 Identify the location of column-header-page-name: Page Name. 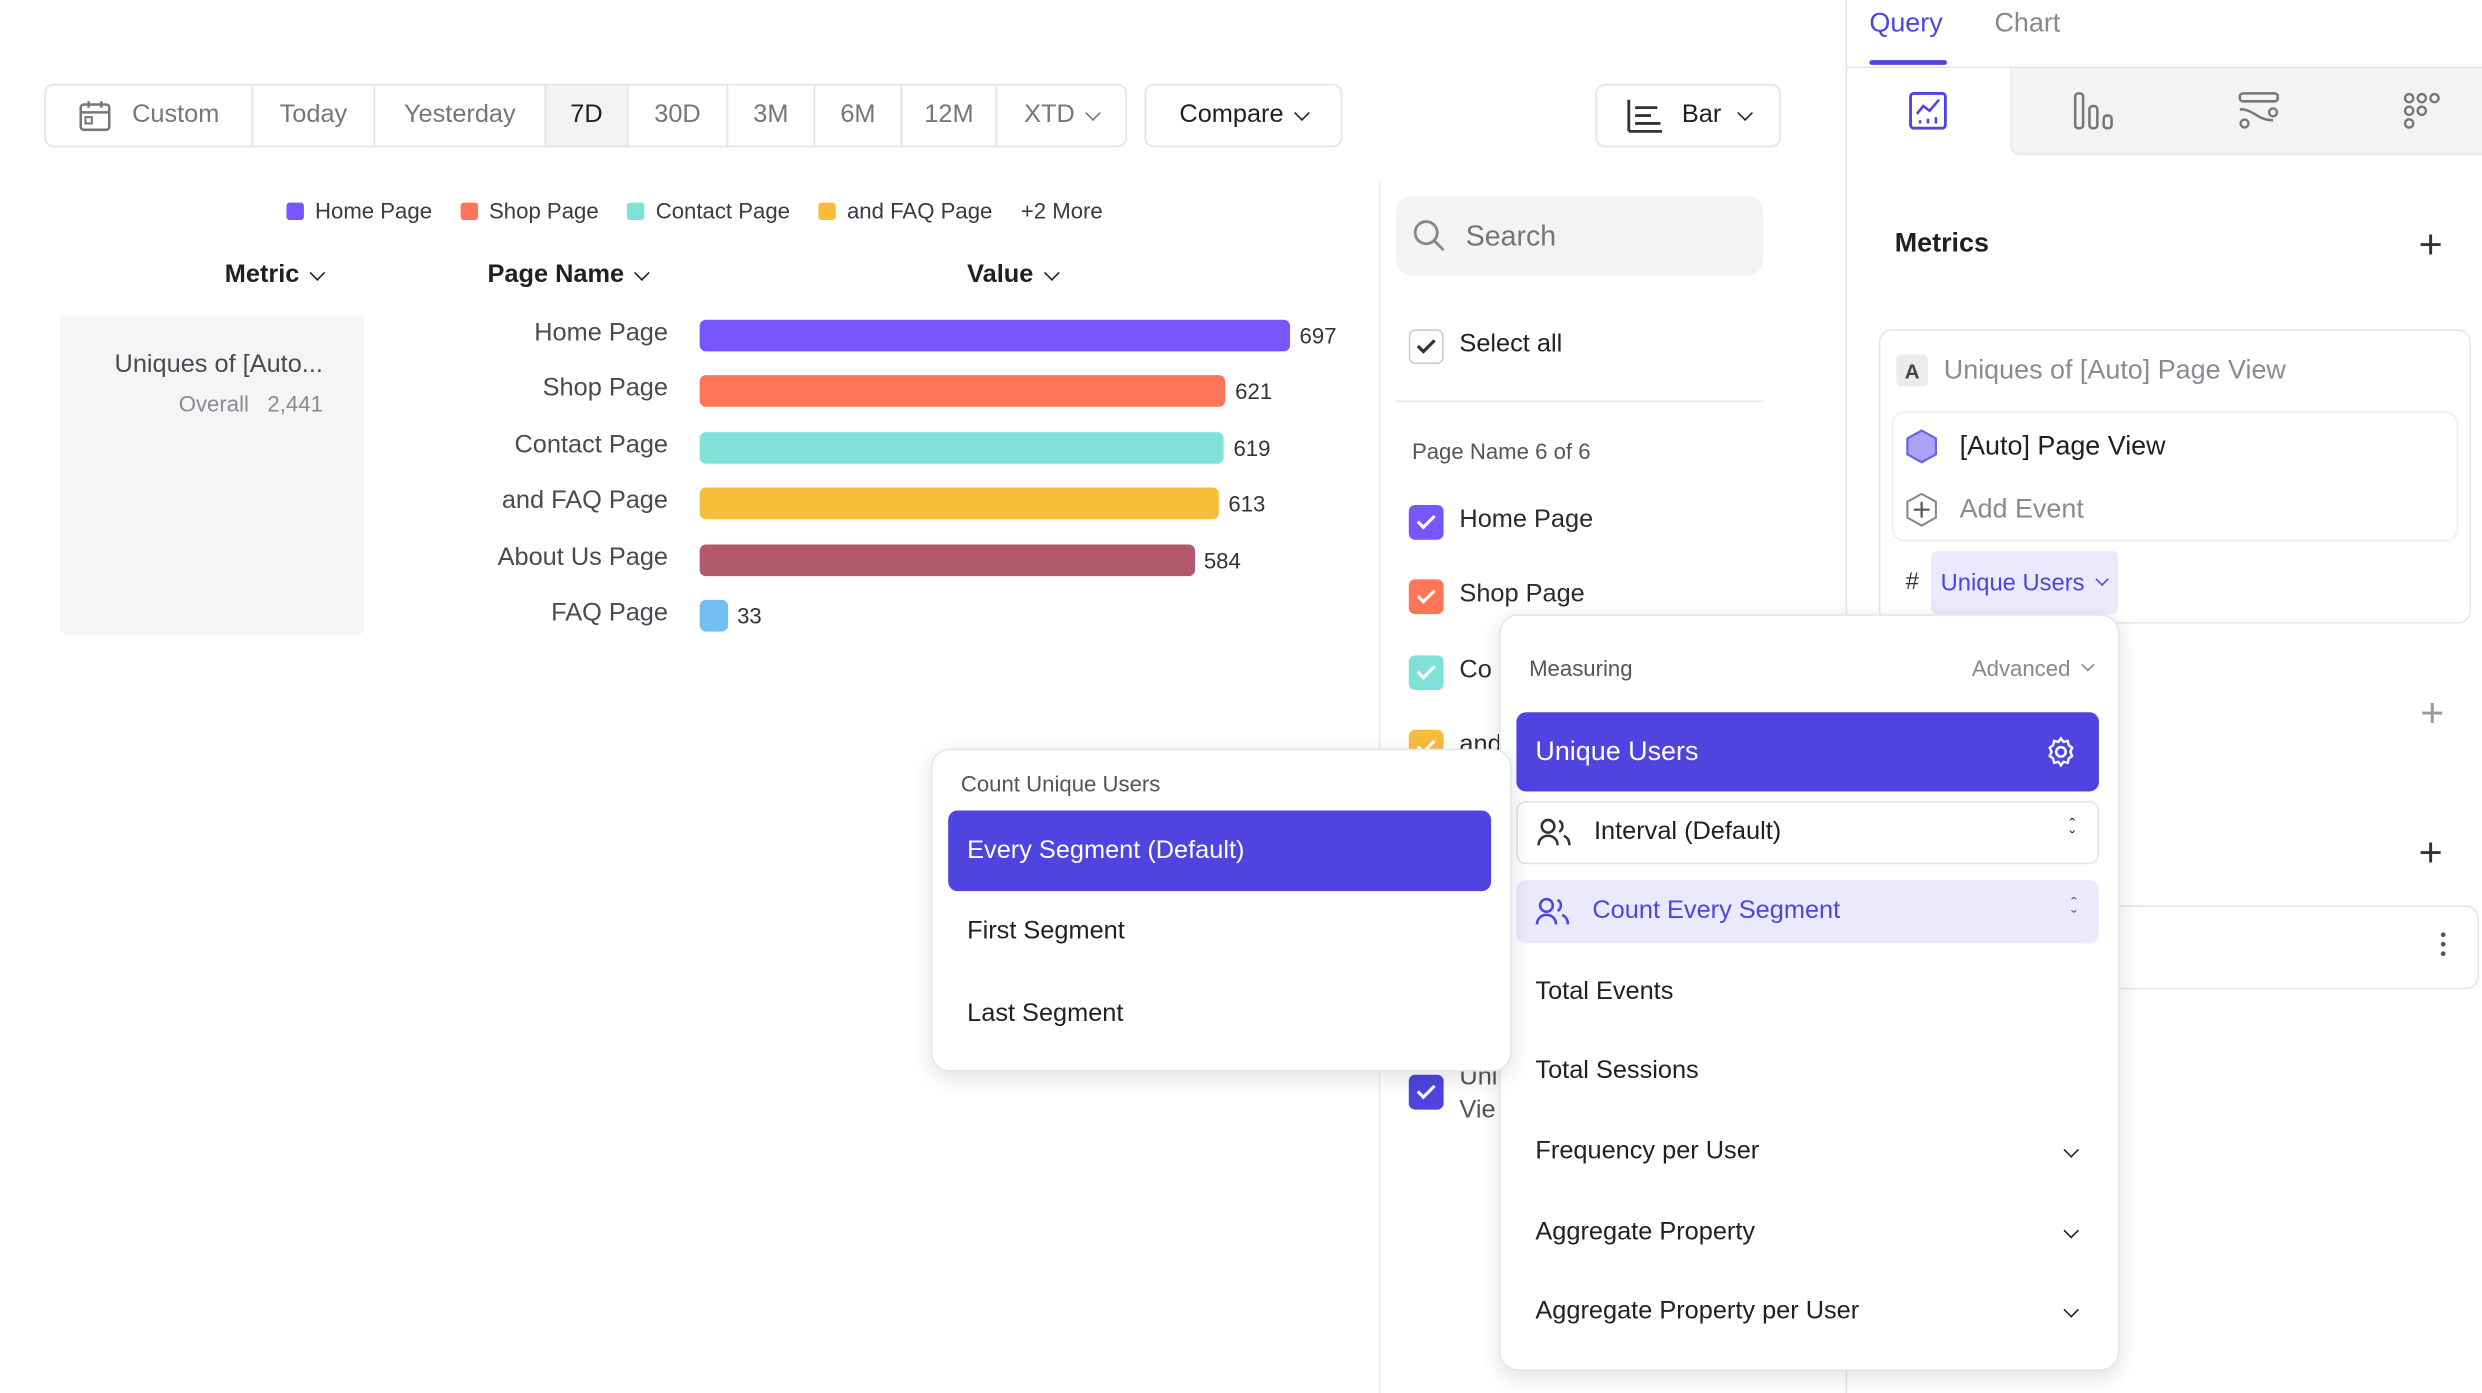
(569, 275).